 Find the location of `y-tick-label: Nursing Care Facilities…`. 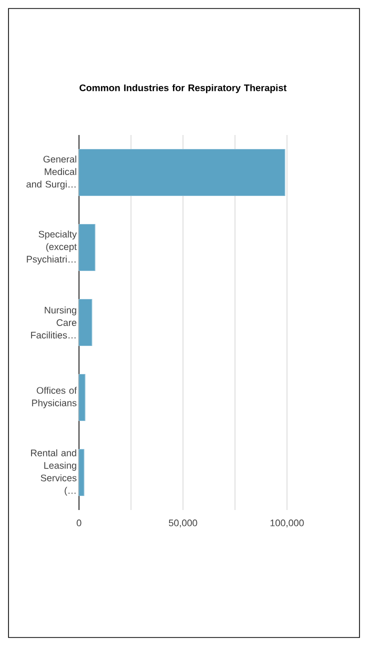

y-tick-label: Nursing Care Facilities… is located at coordinates (53, 322).